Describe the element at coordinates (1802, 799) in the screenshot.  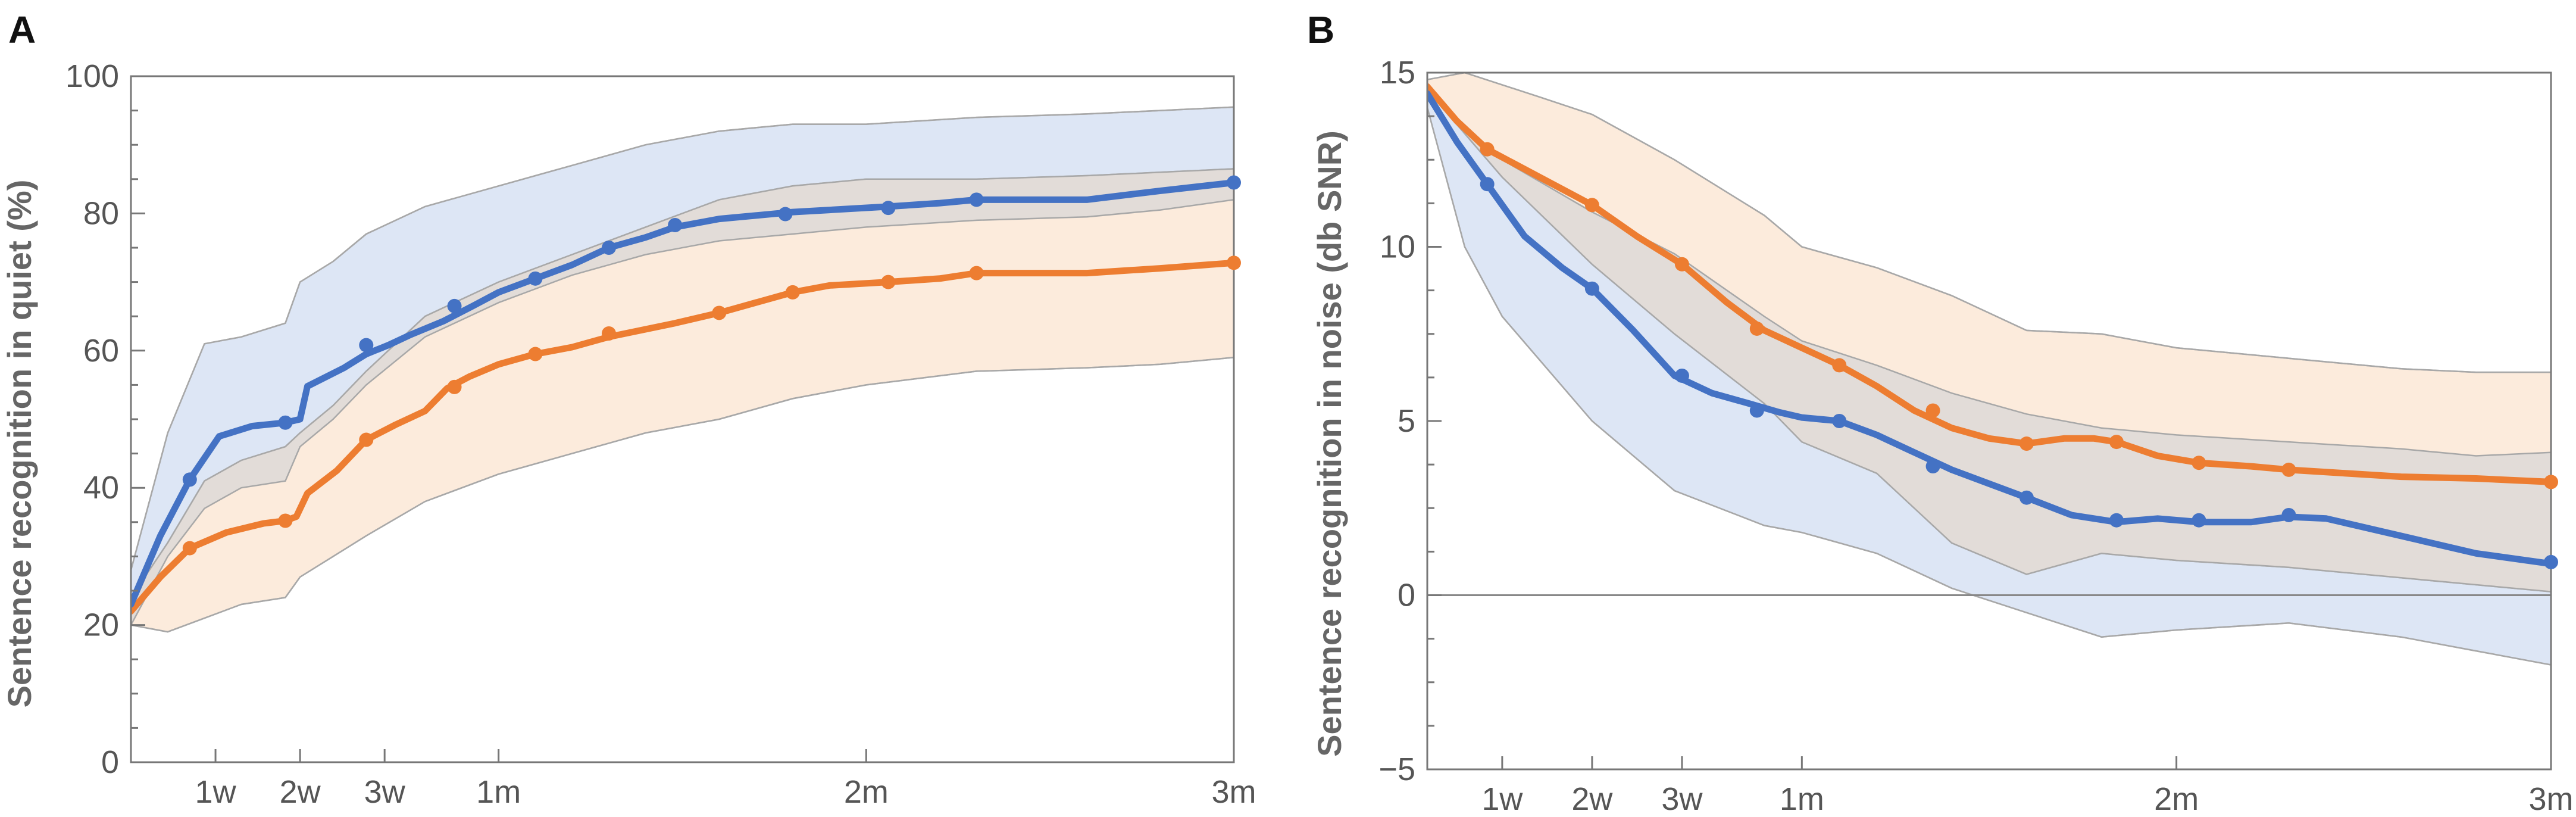
I see `panel-b-x-tick-label-1m: 1m` at that location.